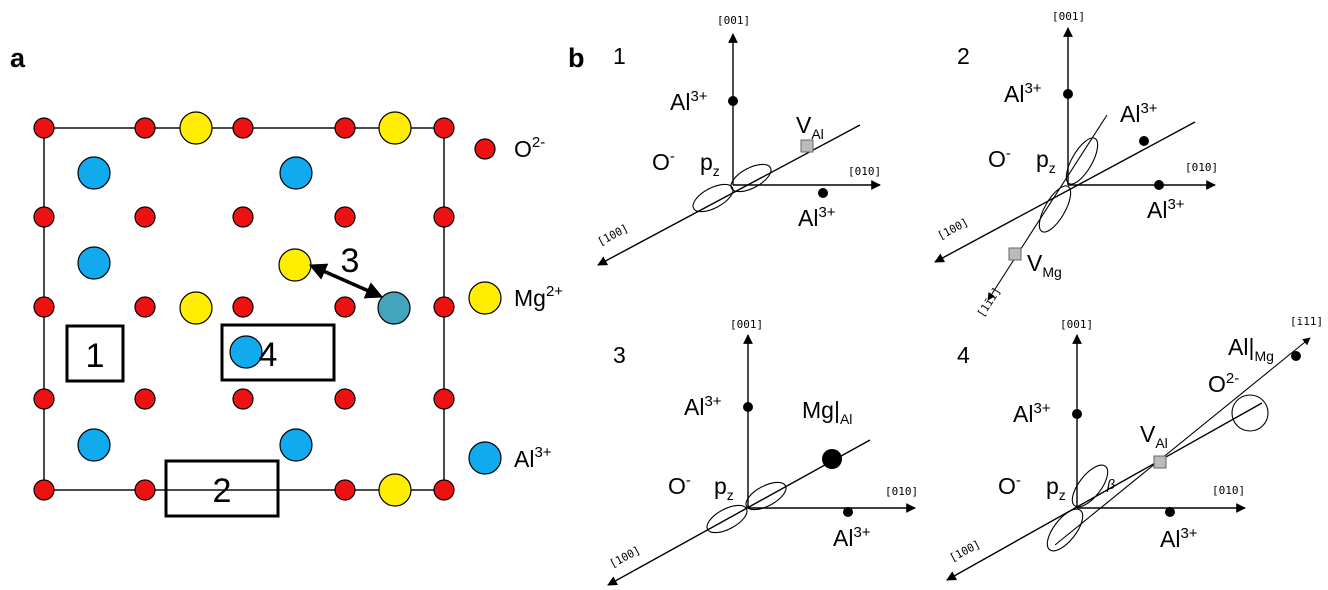 The width and height of the screenshot is (1328, 590). Describe the element at coordinates (827, 412) in the screenshot. I see `mg-substitution-label: Mg|Al` at that location.